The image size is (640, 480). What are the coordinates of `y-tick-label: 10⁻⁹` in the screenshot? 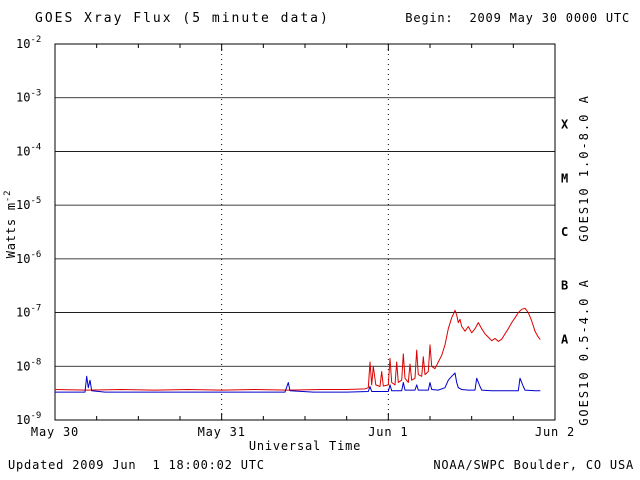 It's located at (28, 419).